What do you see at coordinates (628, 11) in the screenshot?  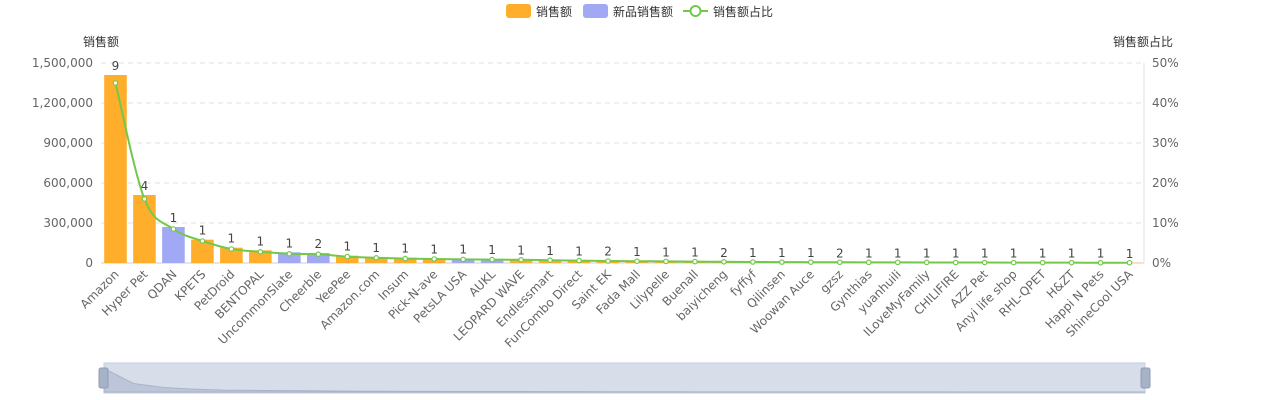 I see `legend-item-new-sales: 新品销售额` at bounding box center [628, 11].